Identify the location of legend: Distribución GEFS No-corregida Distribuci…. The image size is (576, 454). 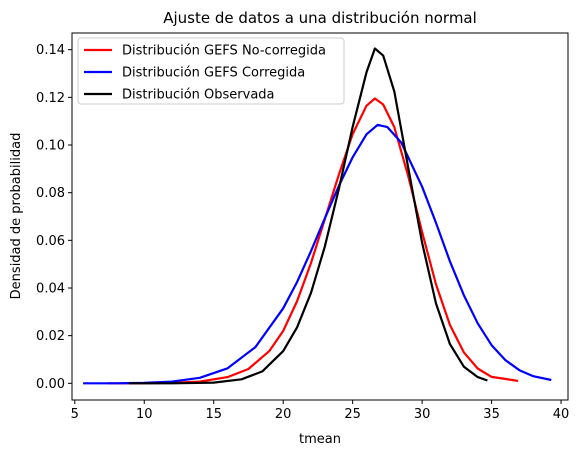
(211, 71).